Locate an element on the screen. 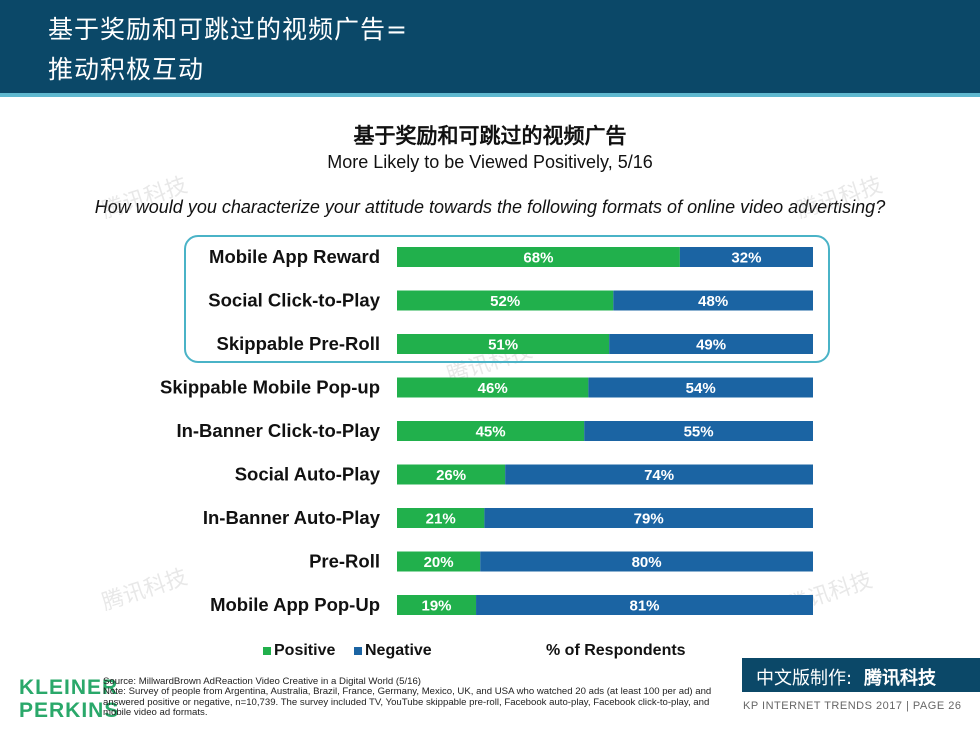 This screenshot has height=735, width=980. credit-brand: 腾讯科技 is located at coordinates (900, 678).